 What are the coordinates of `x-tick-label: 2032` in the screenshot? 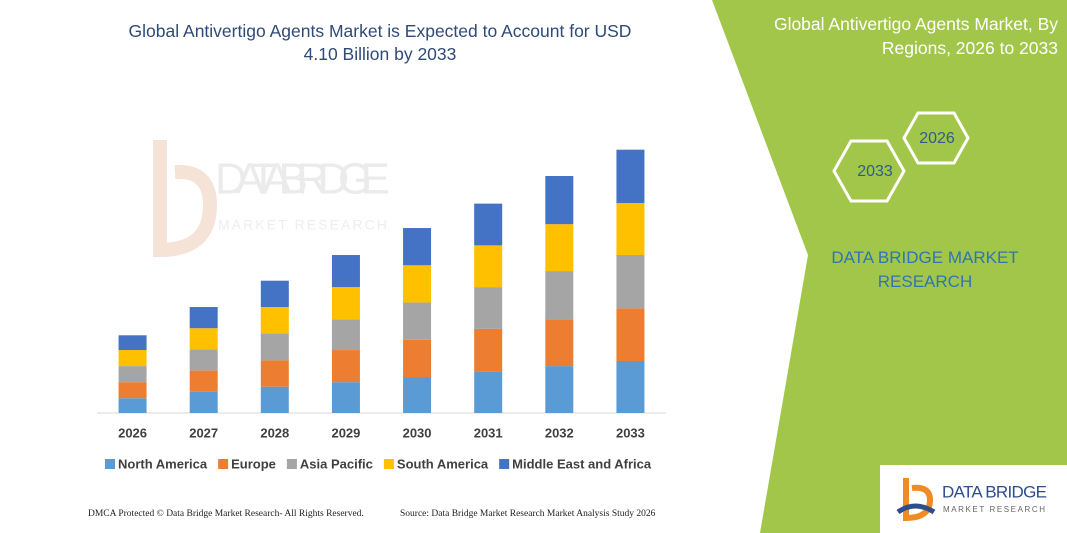 It's located at (559, 432).